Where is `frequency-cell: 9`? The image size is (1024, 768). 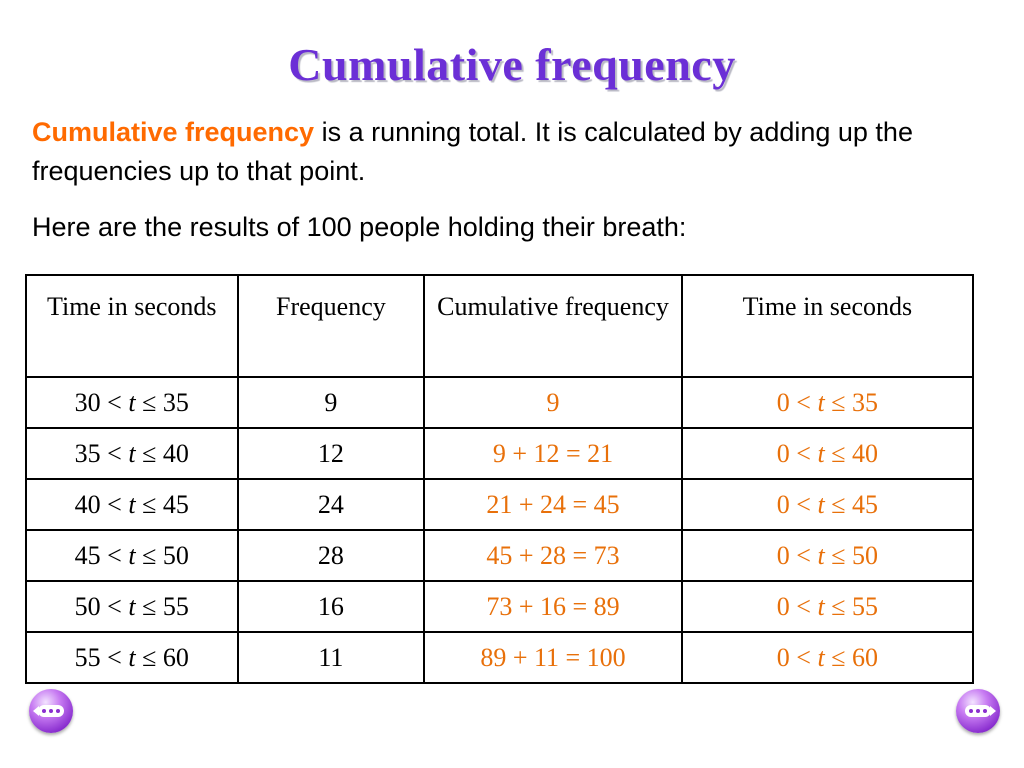
frequency-cell: 9 is located at coordinates (331, 402).